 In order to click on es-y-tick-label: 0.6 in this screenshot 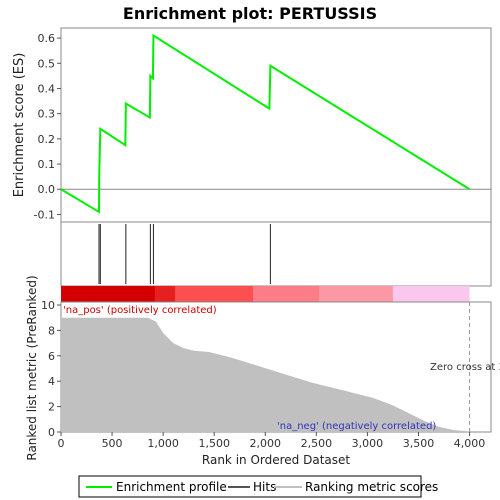, I will do `click(47, 38)`.